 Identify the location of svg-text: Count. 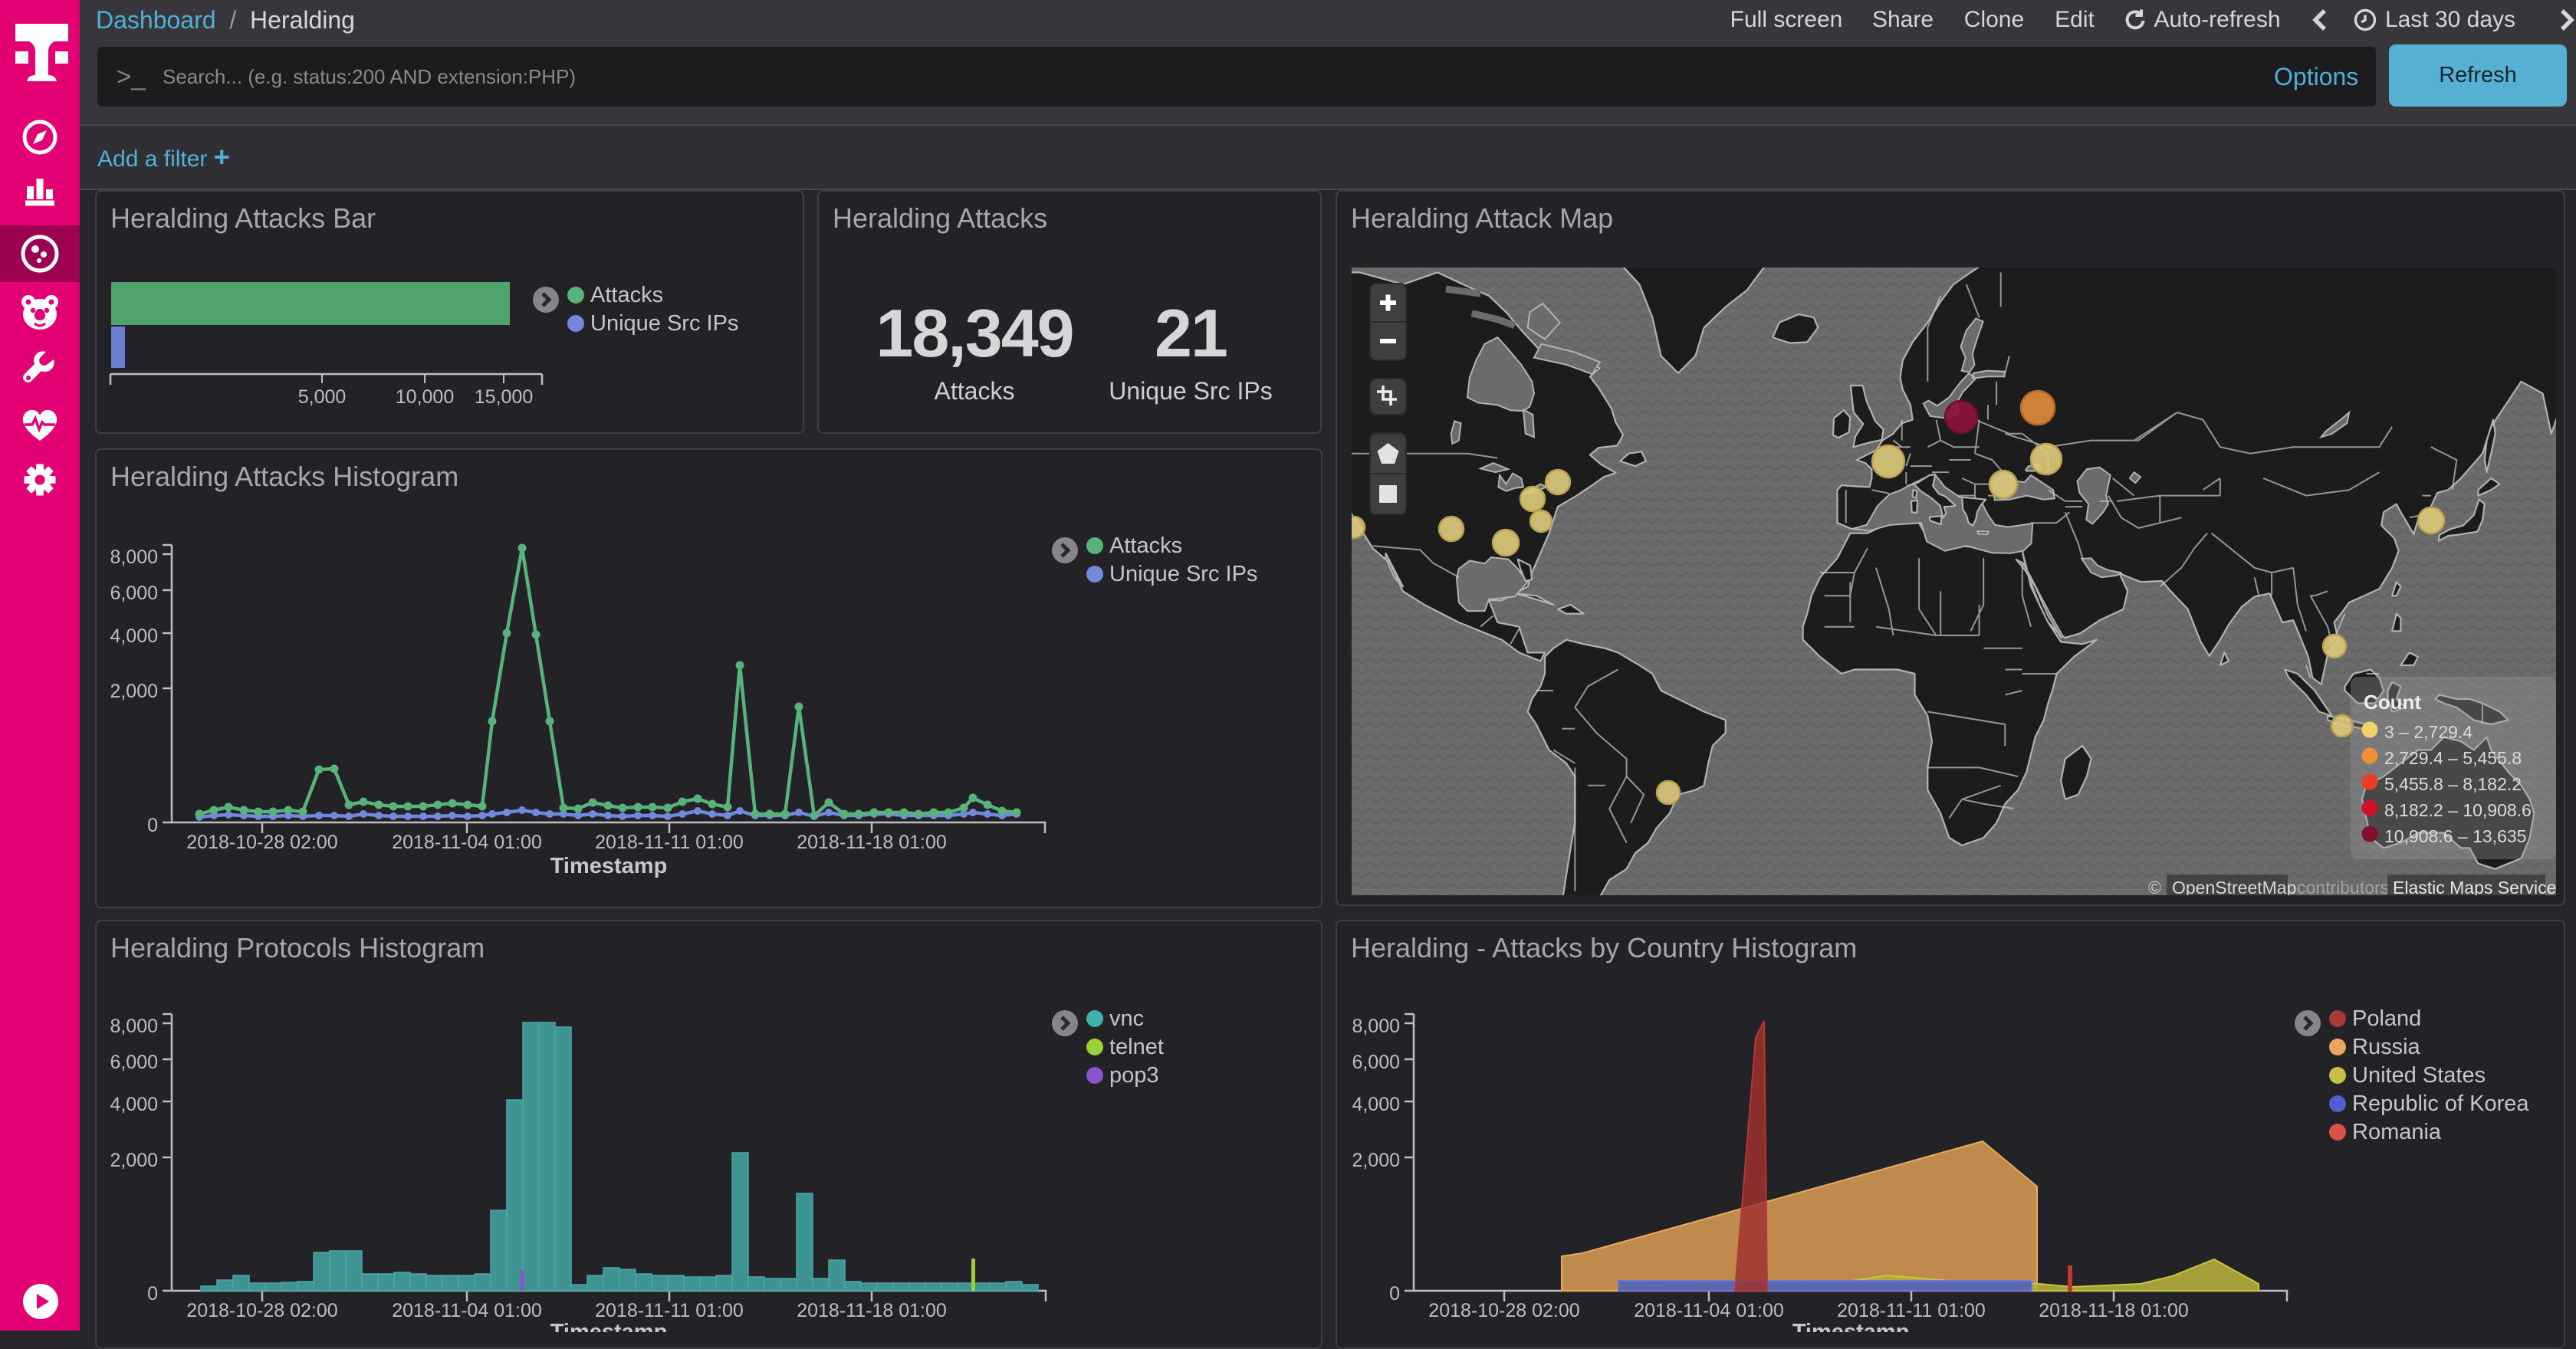
(2392, 702).